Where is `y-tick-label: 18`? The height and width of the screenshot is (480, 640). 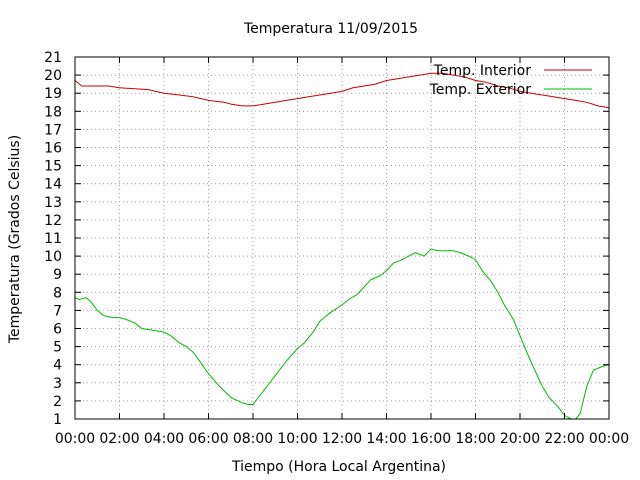
y-tick-label: 18 is located at coordinates (53, 112).